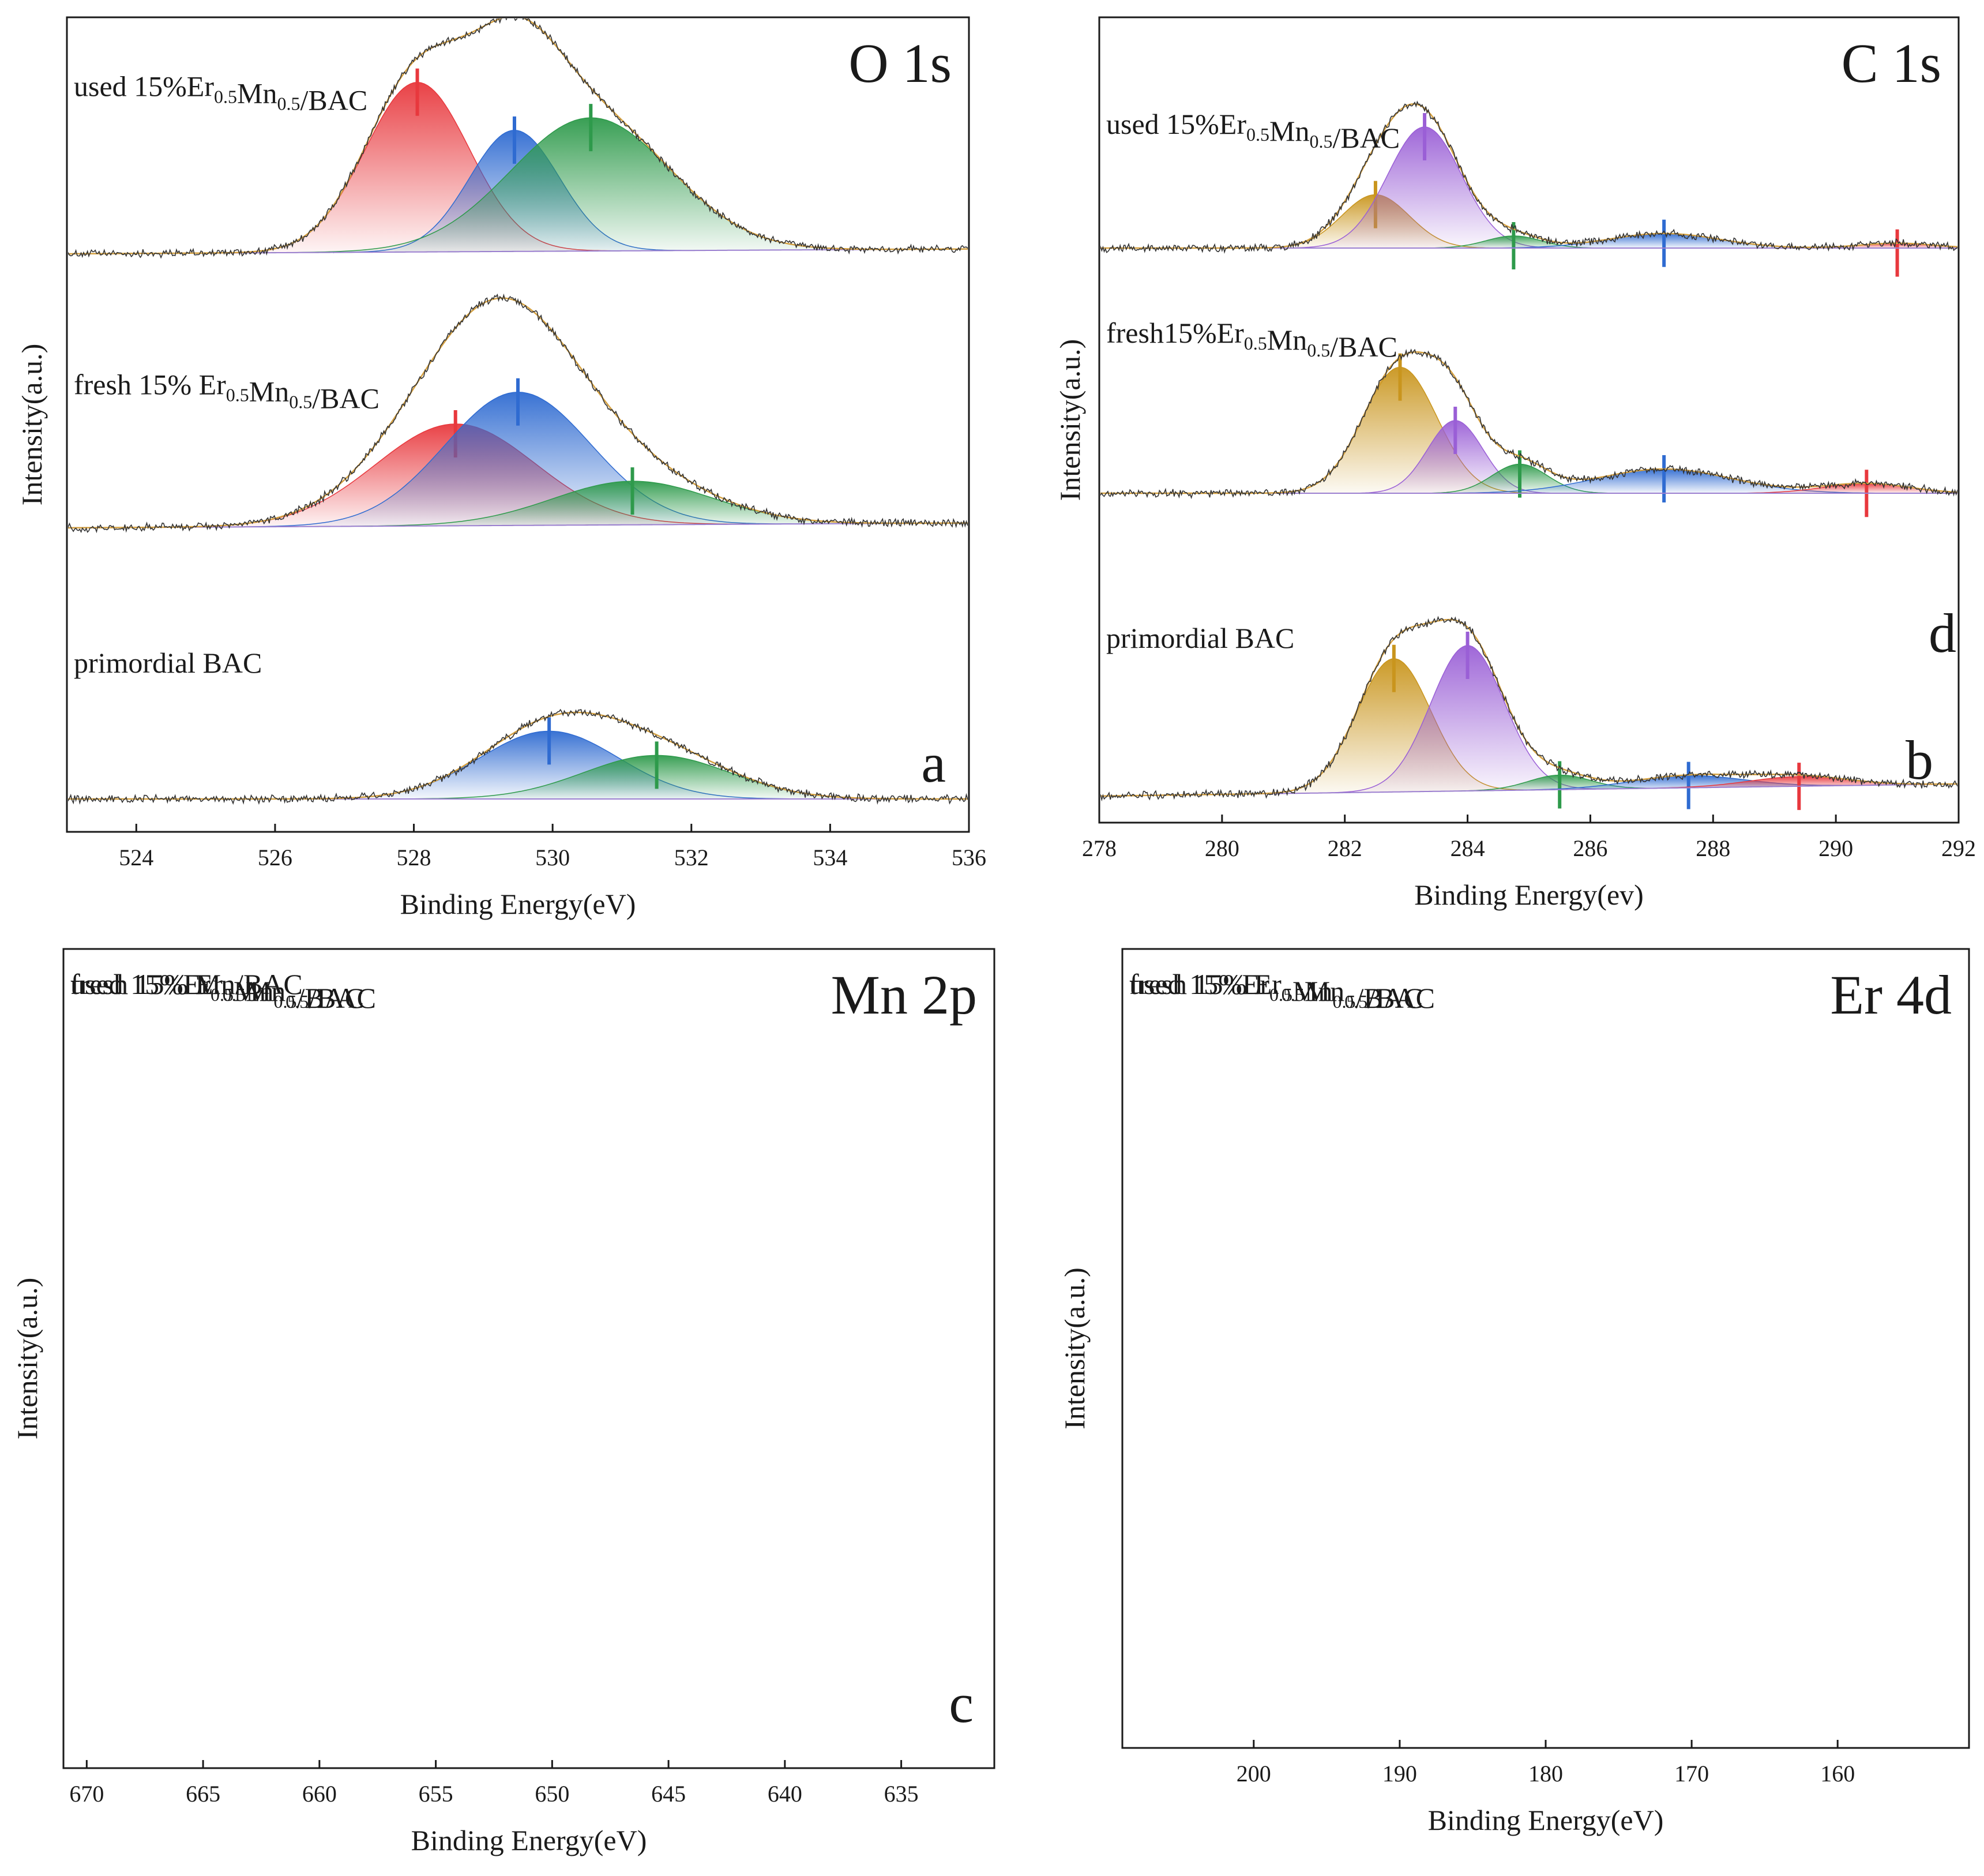 This screenshot has height=1876, width=1984. What do you see at coordinates (320, 1794) in the screenshot?
I see `x-tick-label: 660` at bounding box center [320, 1794].